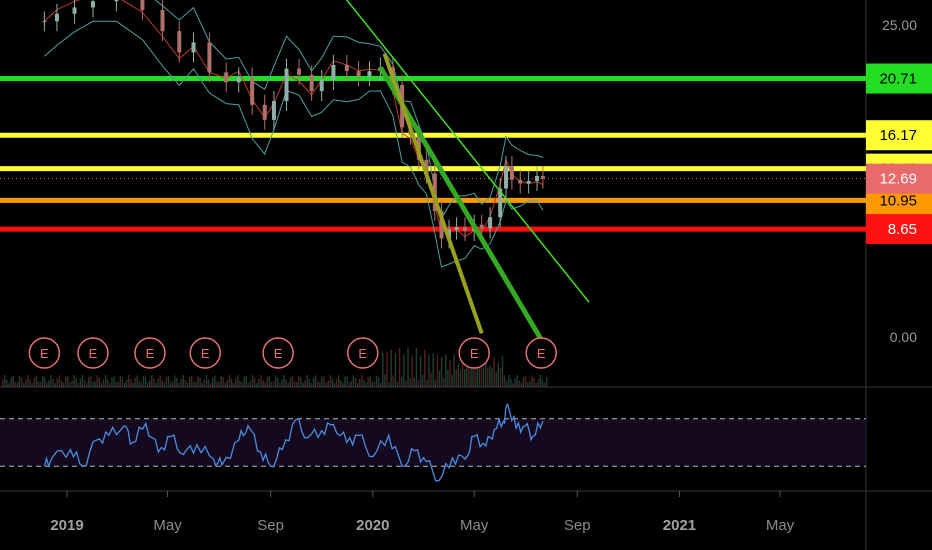  I want to click on x-tick-label: 2020, so click(372, 525).